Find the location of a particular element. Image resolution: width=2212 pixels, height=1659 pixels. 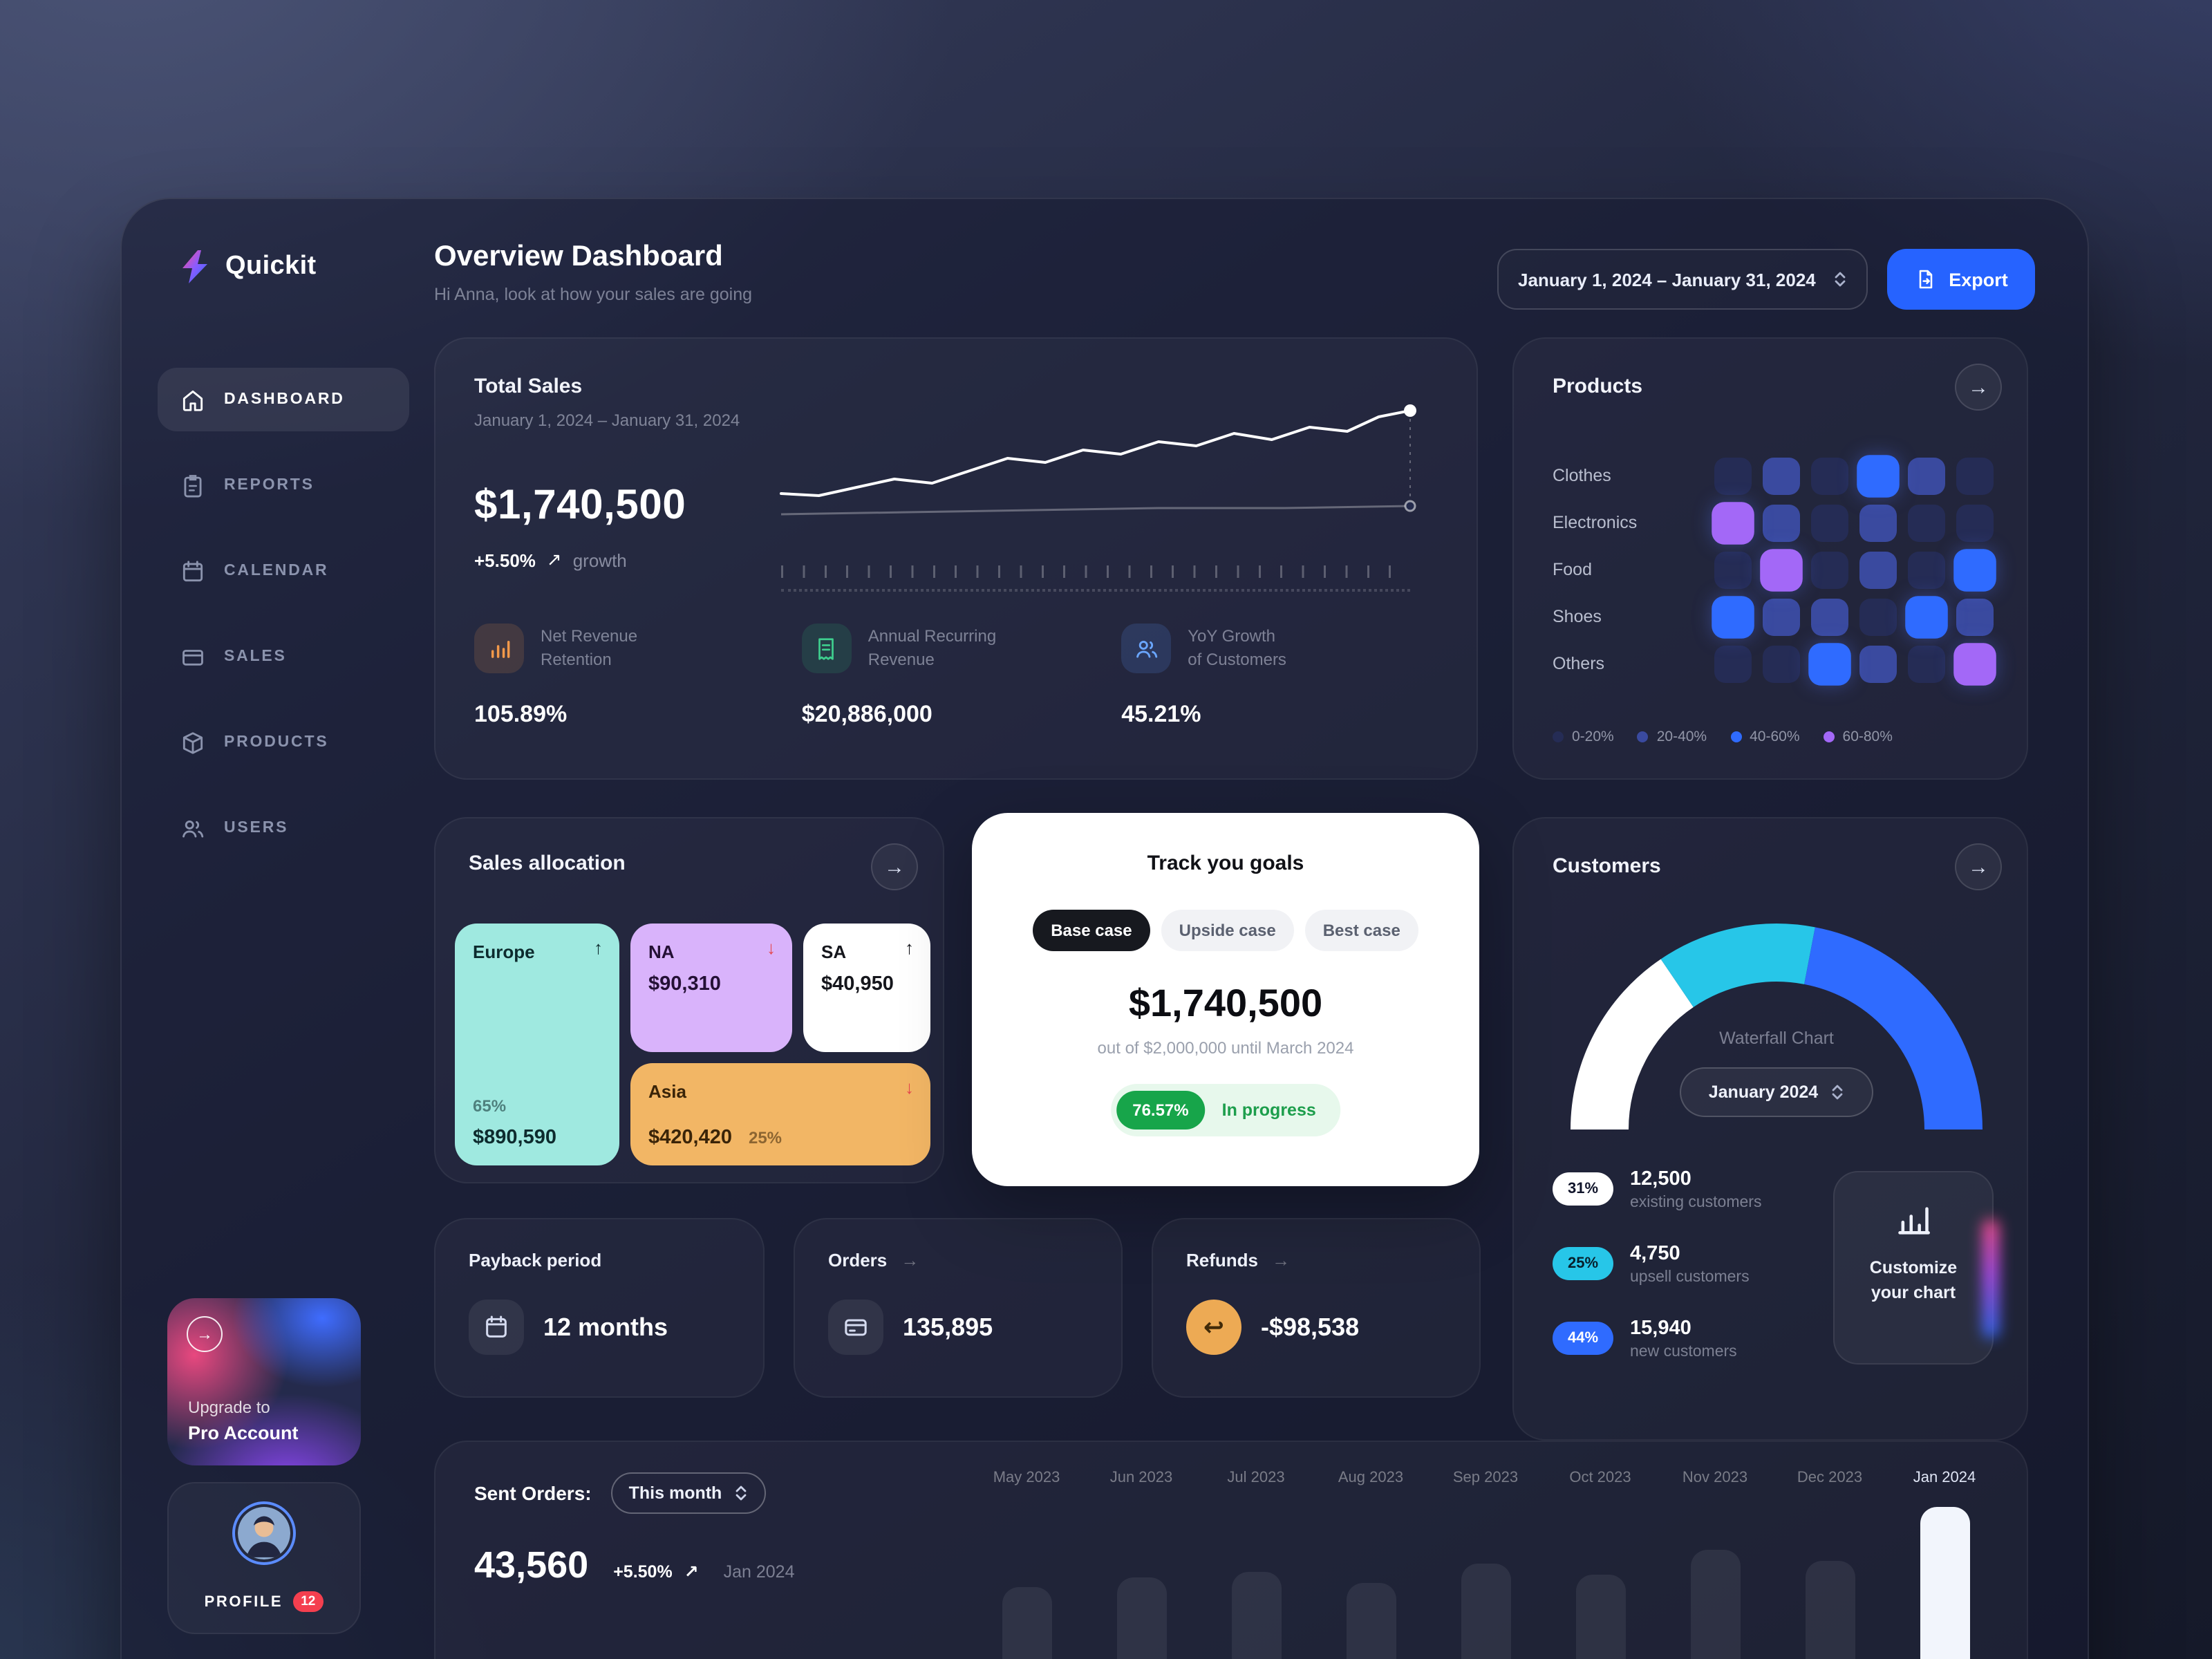

metric-label: YoY Growth of Customers is located at coordinates (1237, 647).